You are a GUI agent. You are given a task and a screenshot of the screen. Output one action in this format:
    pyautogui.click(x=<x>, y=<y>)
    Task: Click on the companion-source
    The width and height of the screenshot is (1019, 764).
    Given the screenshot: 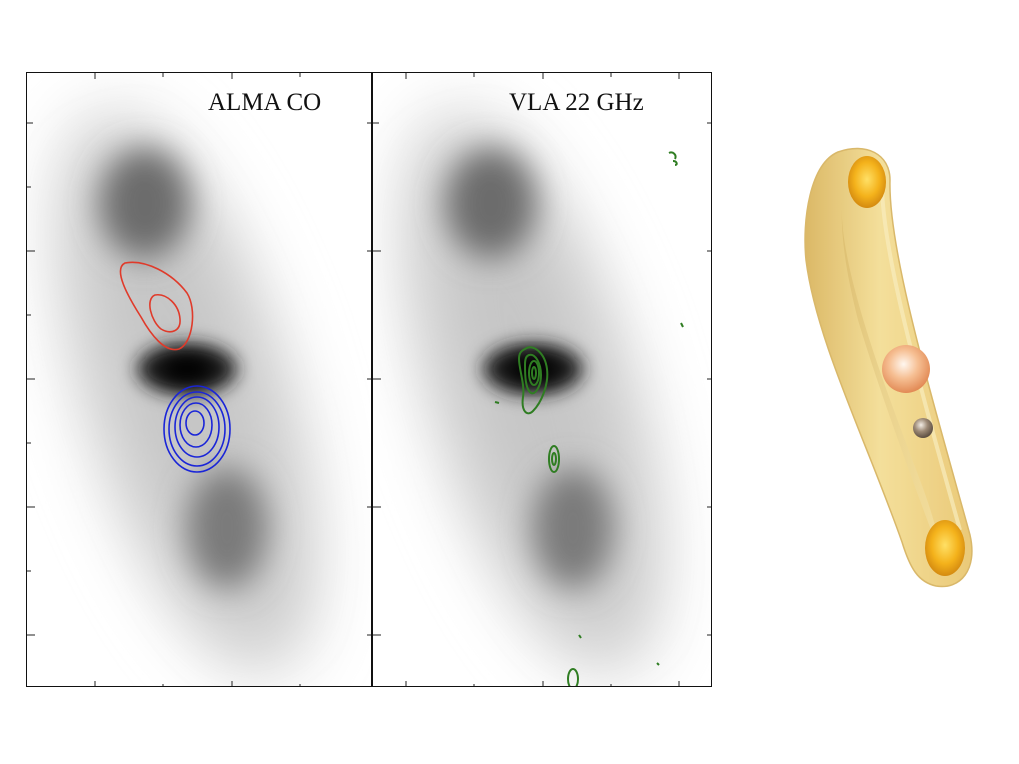 What is the action you would take?
    pyautogui.click(x=923, y=428)
    